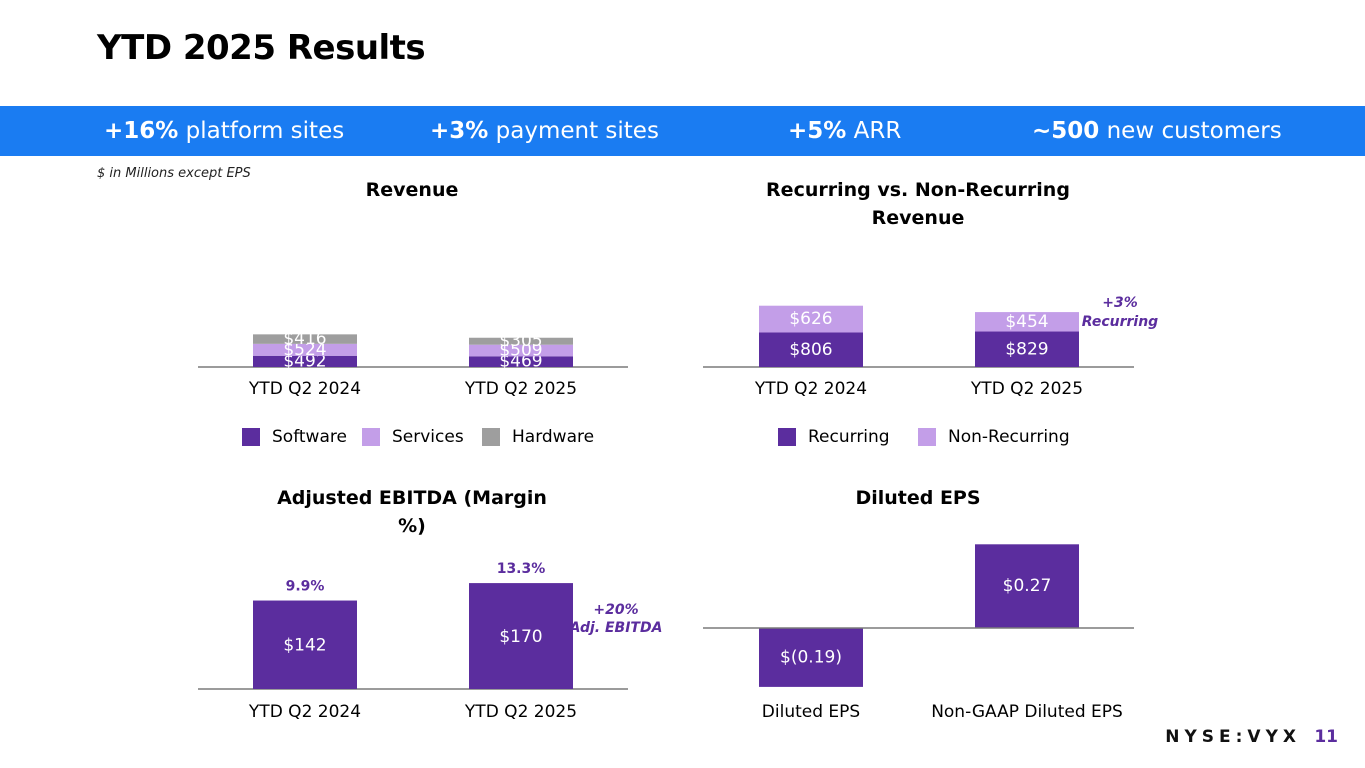 The width and height of the screenshot is (1365, 768). I want to click on kpi-label: ARR, so click(877, 131).